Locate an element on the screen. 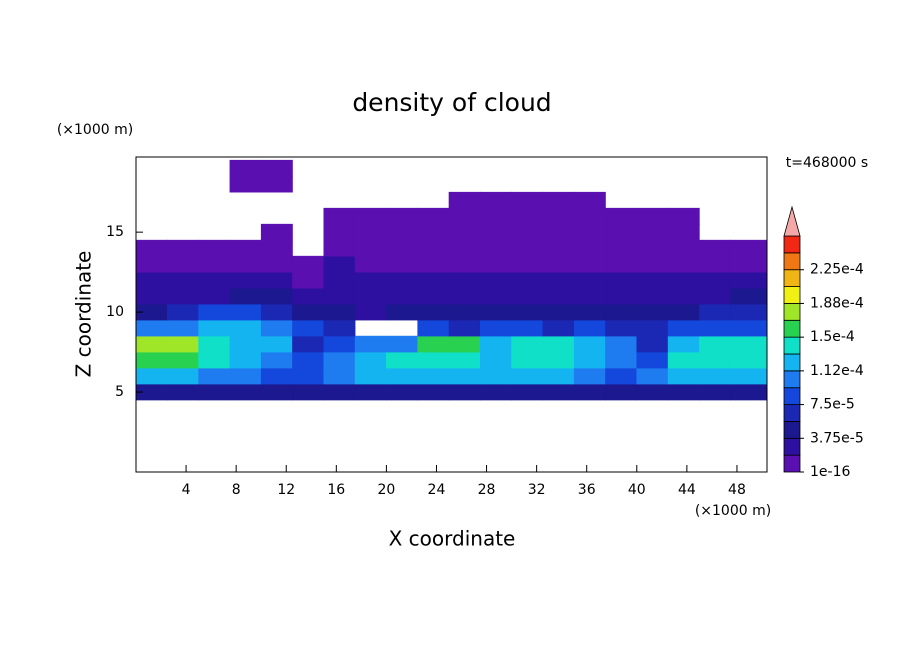 Image resolution: width=904 pixels, height=654 pixels. x-tick-label: 4 is located at coordinates (186, 490).